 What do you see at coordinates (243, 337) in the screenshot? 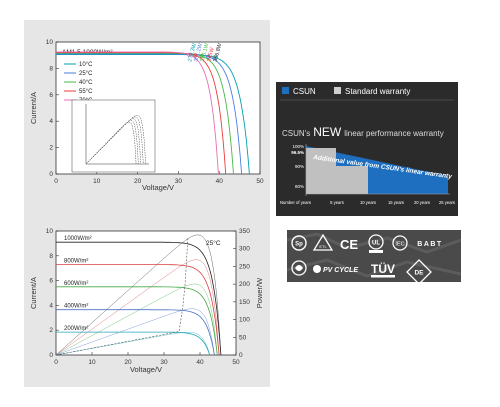
I see `y2-tick-label: 50` at bounding box center [243, 337].